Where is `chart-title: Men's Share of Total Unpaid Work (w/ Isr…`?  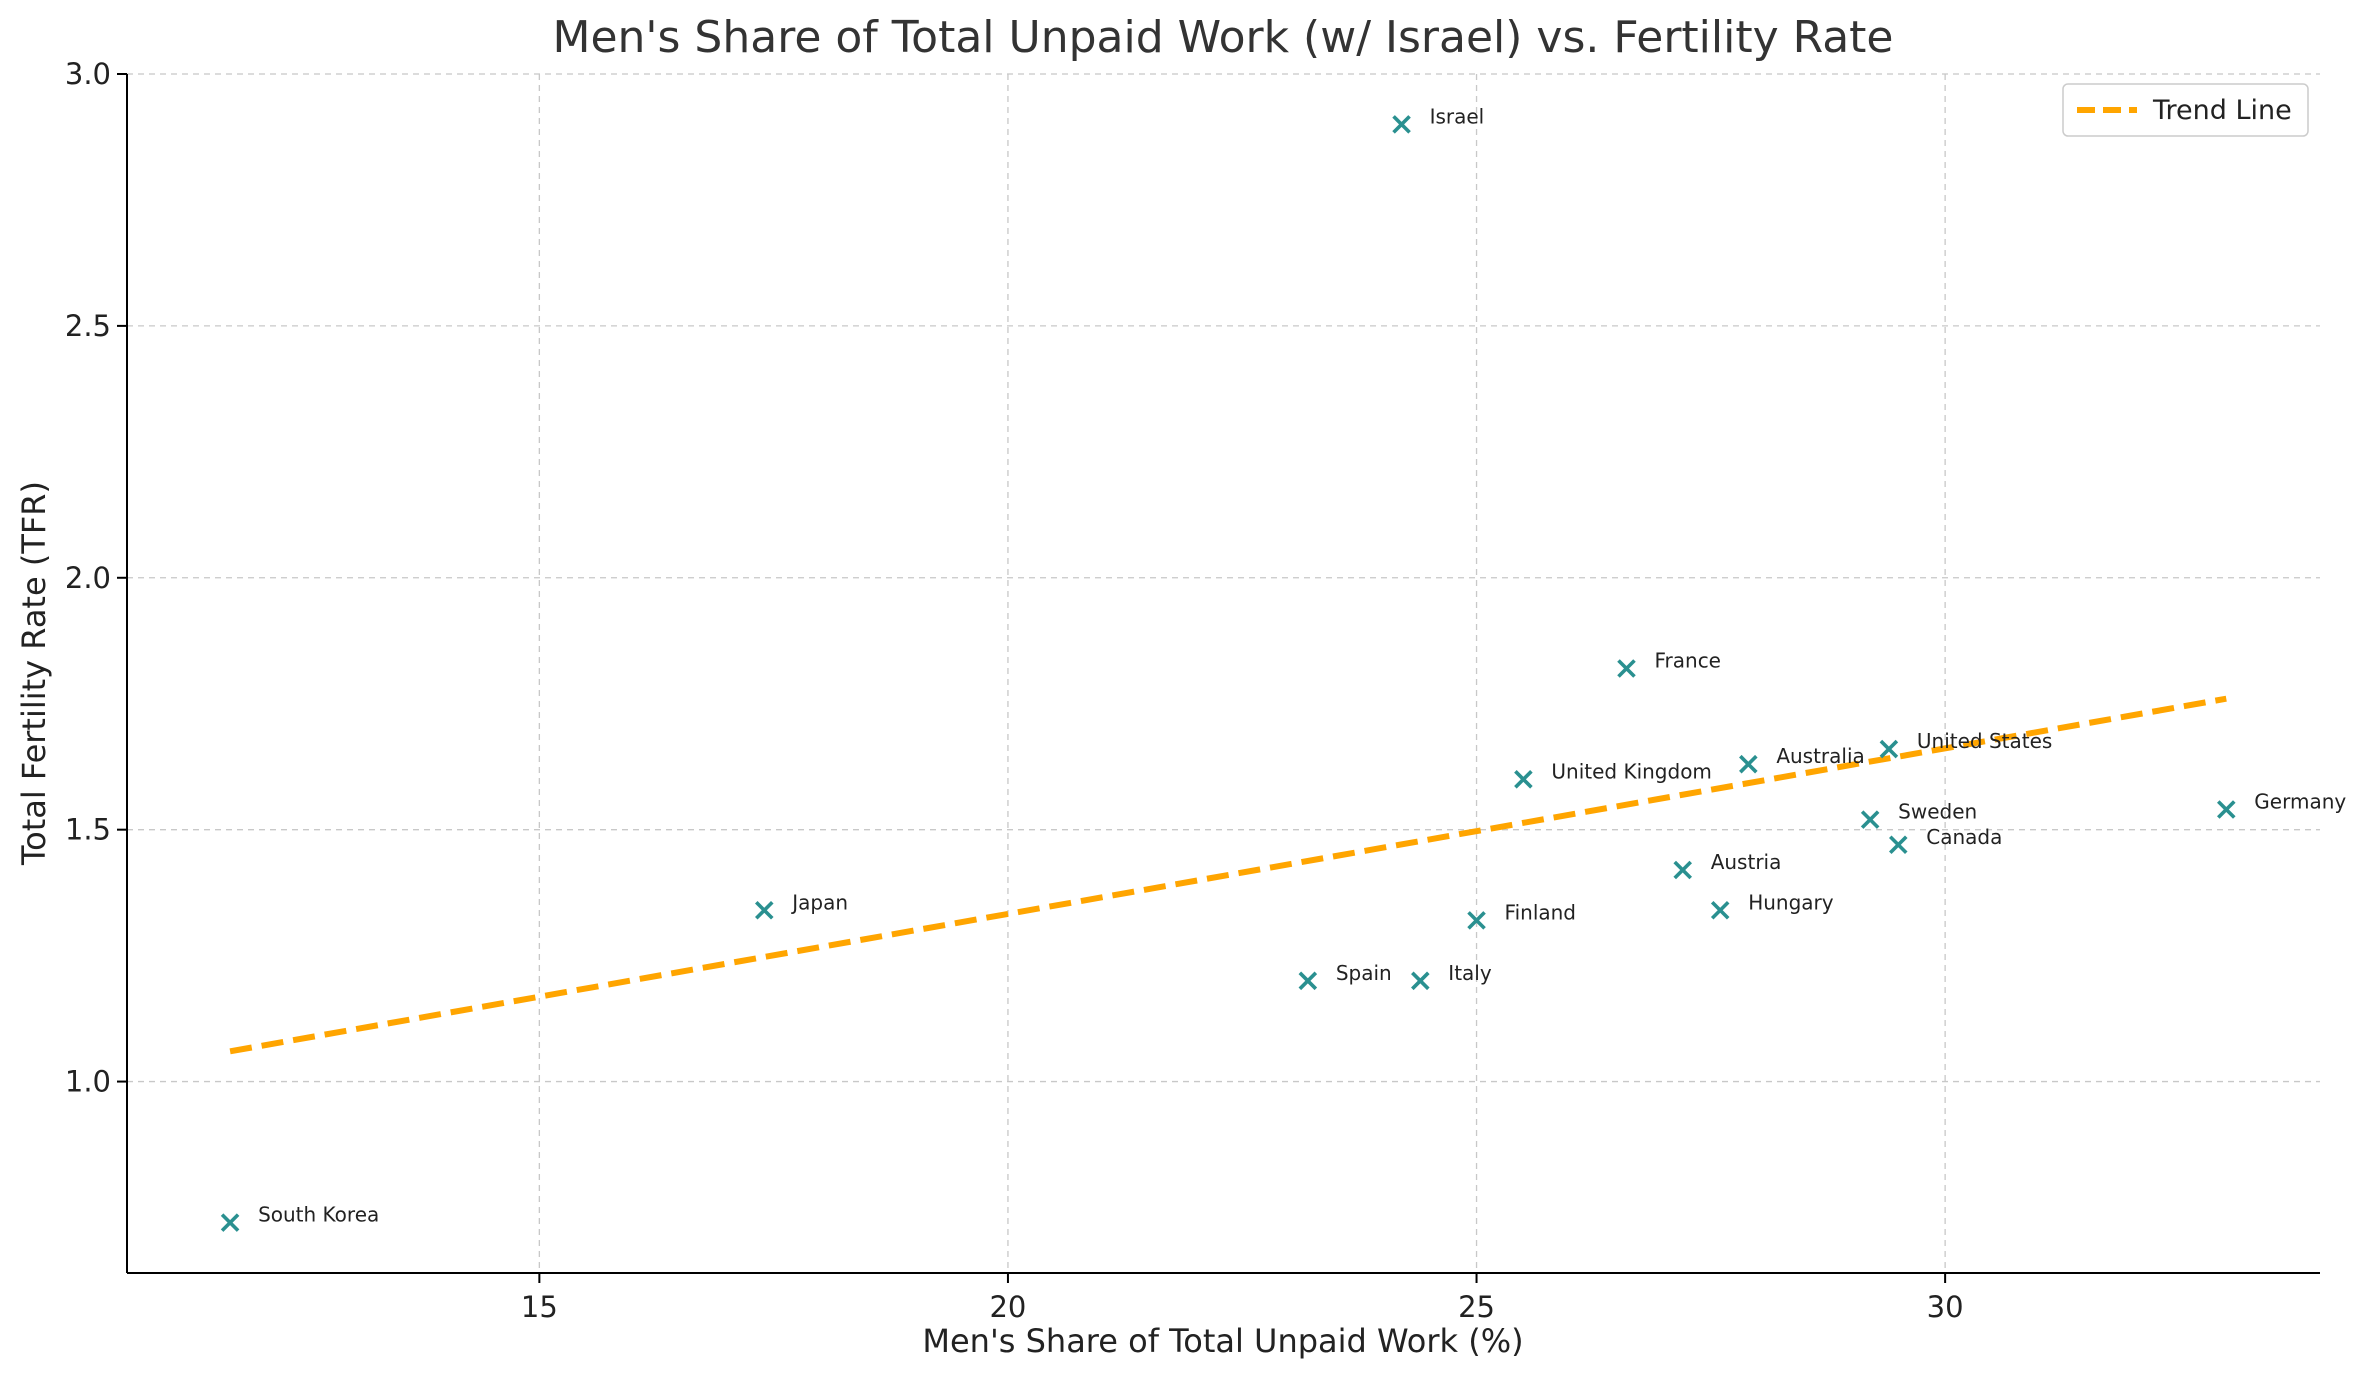
chart-title: Men's Share of Total Unpaid Work (w/ Isr… is located at coordinates (1222, 37).